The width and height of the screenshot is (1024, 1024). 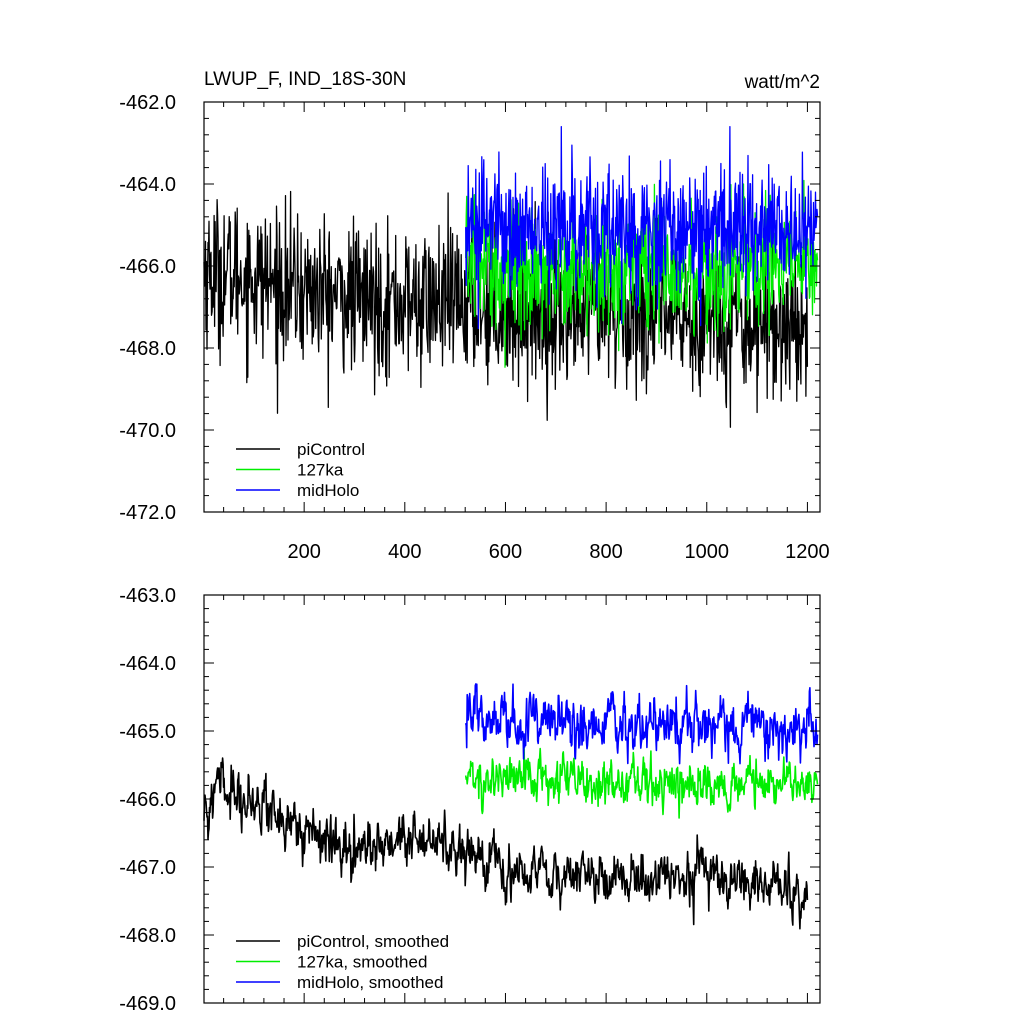 I want to click on y-tick-label: -472.0, so click(x=147, y=513).